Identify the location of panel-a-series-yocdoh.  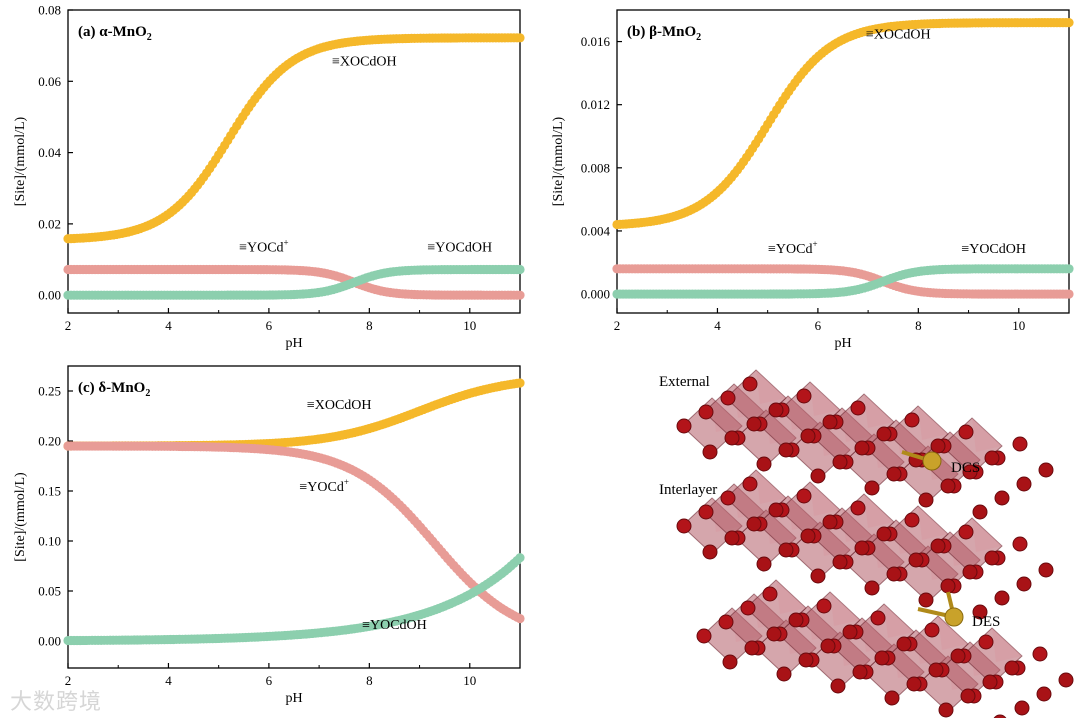
(294, 282).